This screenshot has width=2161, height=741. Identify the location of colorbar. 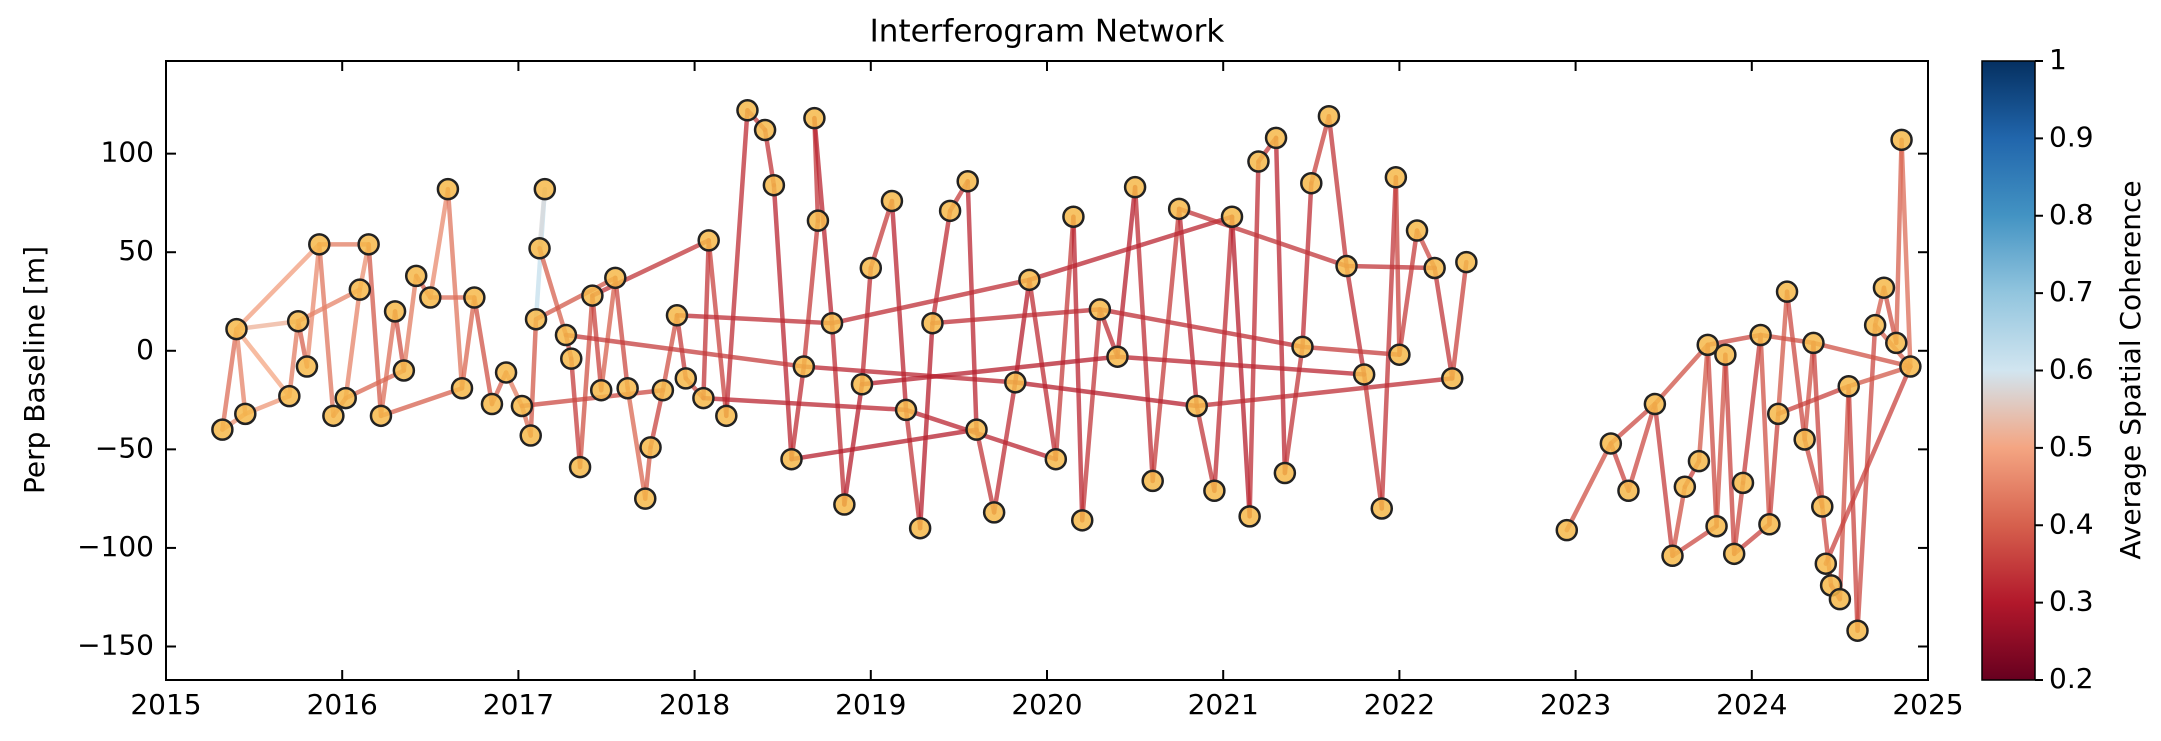
(2008, 370).